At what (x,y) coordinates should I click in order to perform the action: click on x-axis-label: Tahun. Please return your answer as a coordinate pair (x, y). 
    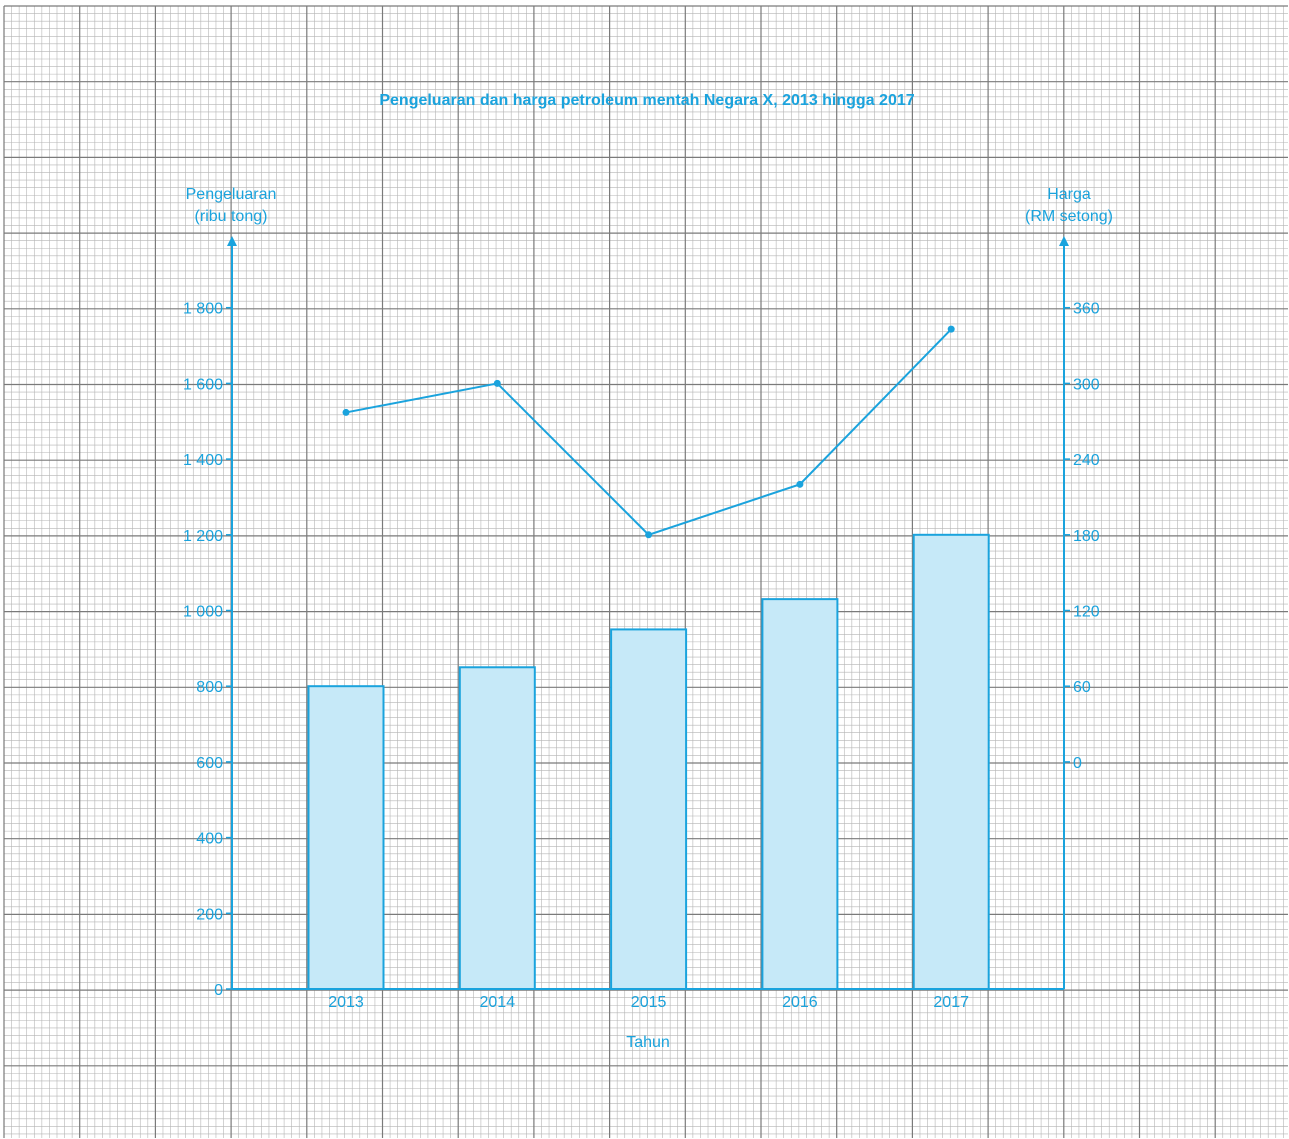
    Looking at the image, I should click on (648, 1042).